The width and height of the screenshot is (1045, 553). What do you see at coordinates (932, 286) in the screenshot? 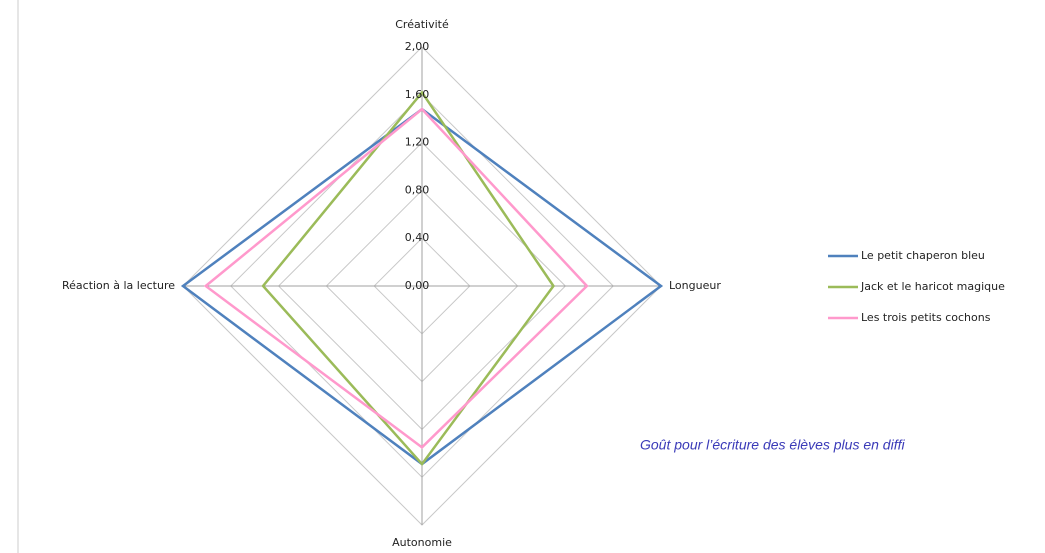
I see `legend-label: Jack et le haricot magique` at bounding box center [932, 286].